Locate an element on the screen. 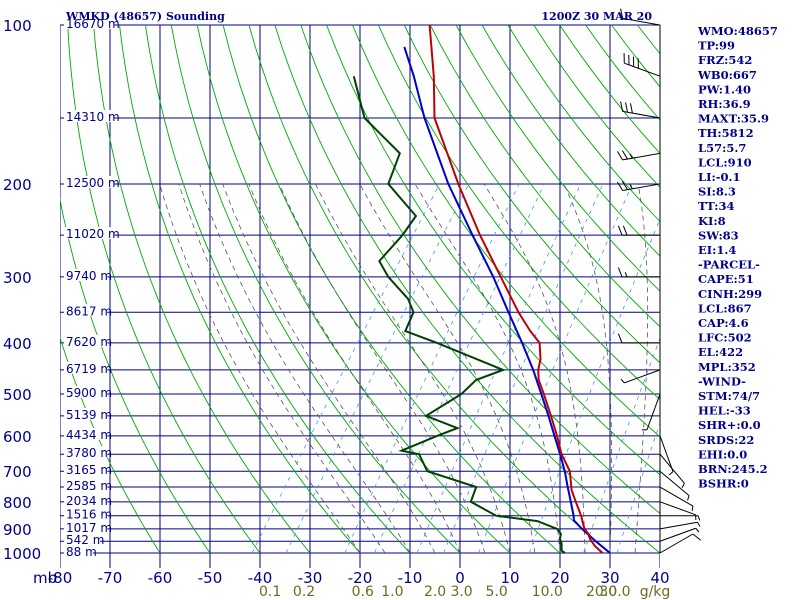 The image size is (800, 600). mixing-ratio-tick-label: 0.6 is located at coordinates (363, 592).